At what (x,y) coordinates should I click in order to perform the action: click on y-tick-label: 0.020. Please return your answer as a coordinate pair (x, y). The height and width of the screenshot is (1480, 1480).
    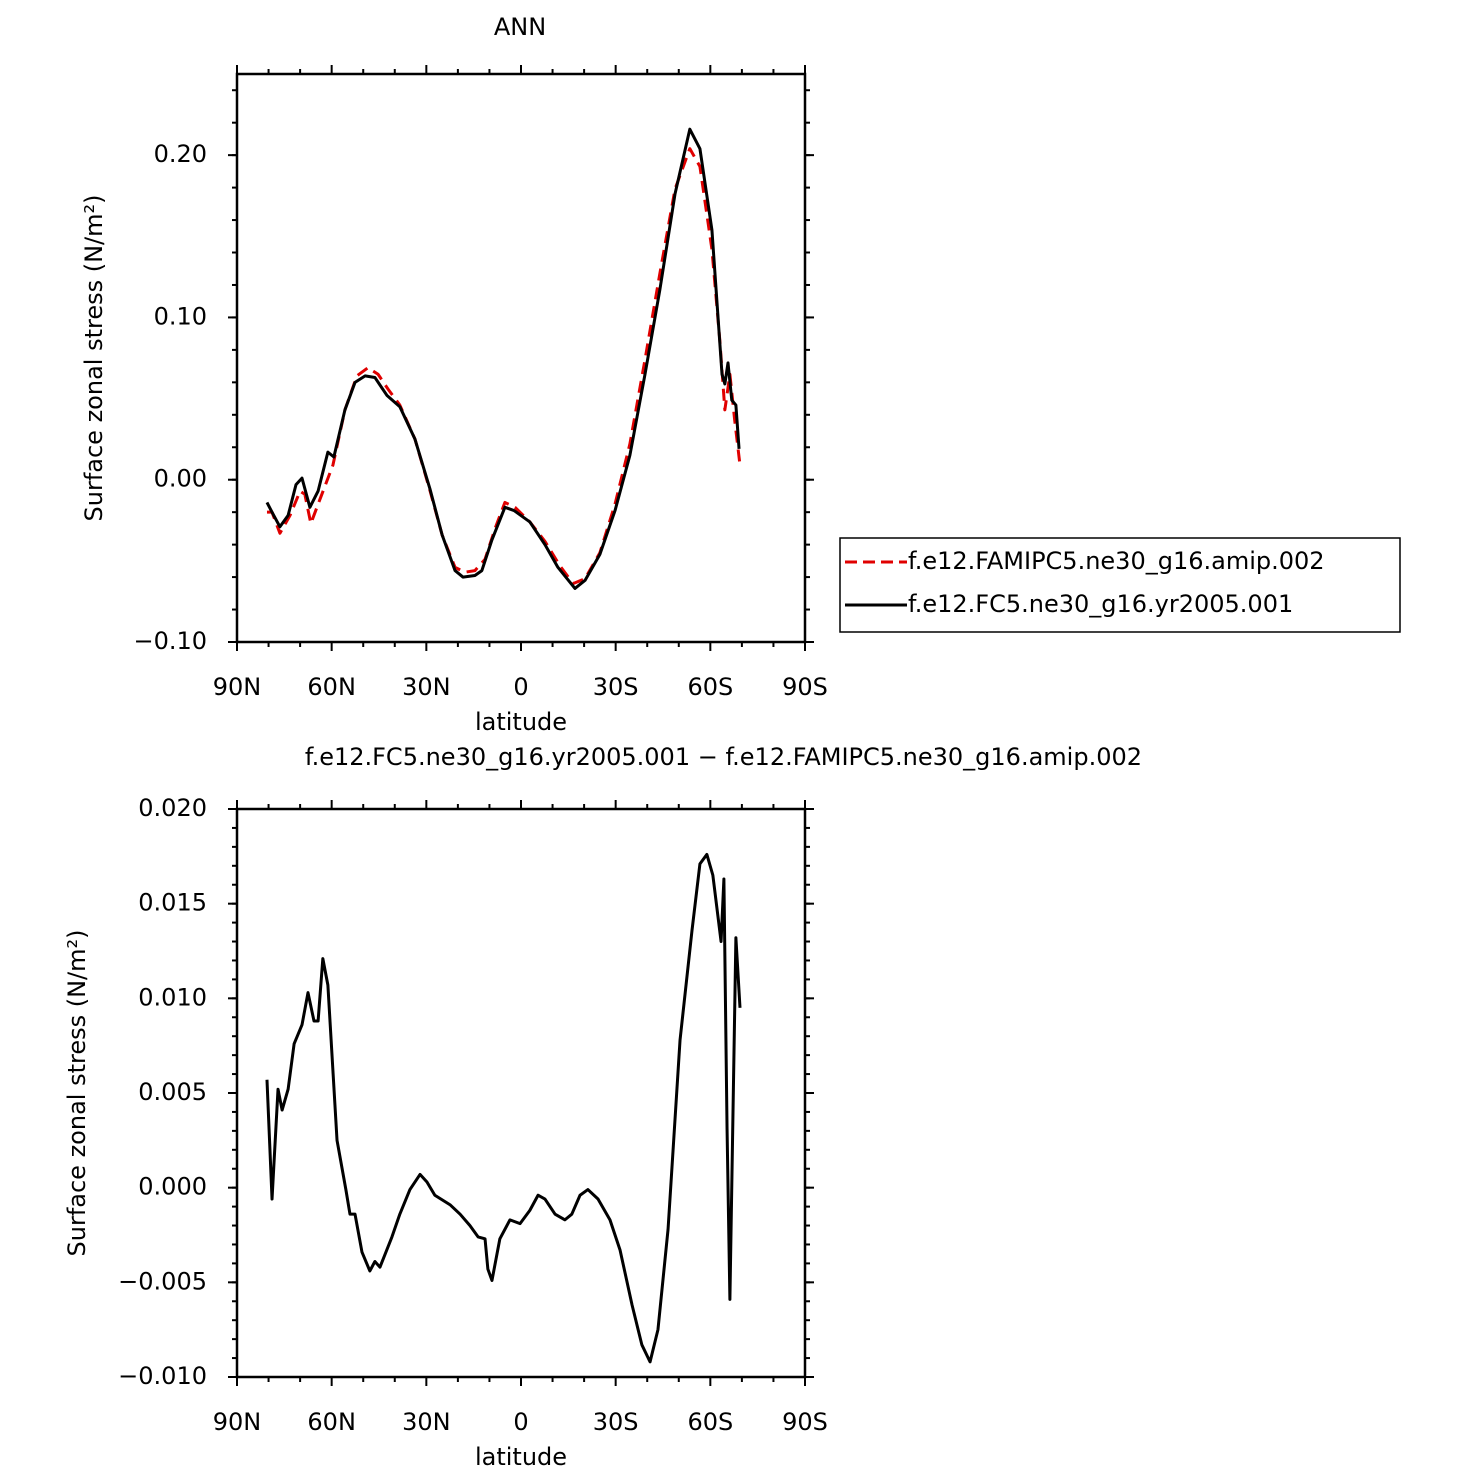
    Looking at the image, I should click on (172, 808).